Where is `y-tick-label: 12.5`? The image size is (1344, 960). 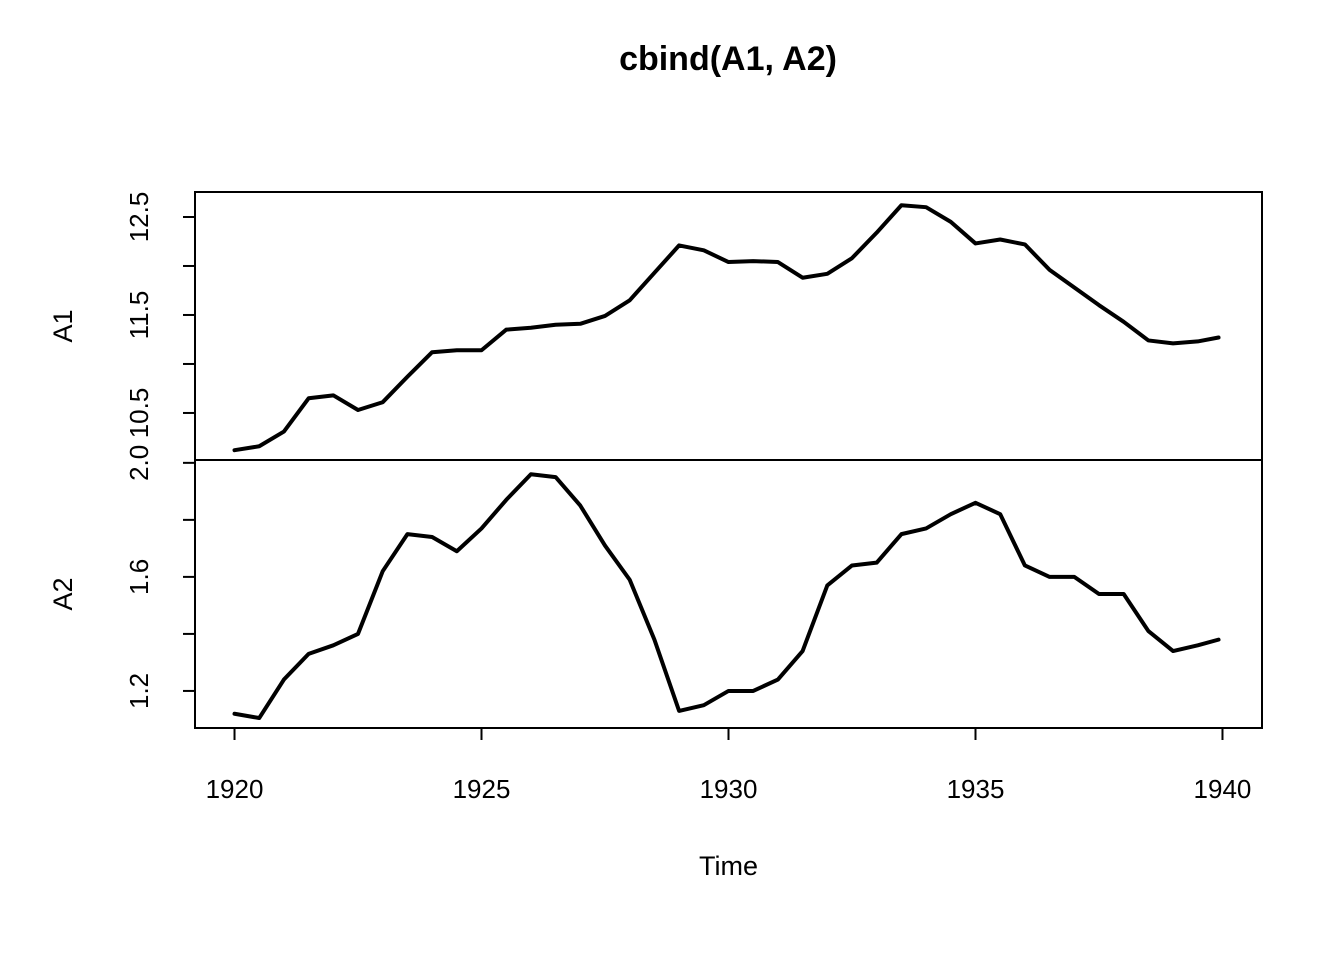
y-tick-label: 12.5 is located at coordinates (139, 217).